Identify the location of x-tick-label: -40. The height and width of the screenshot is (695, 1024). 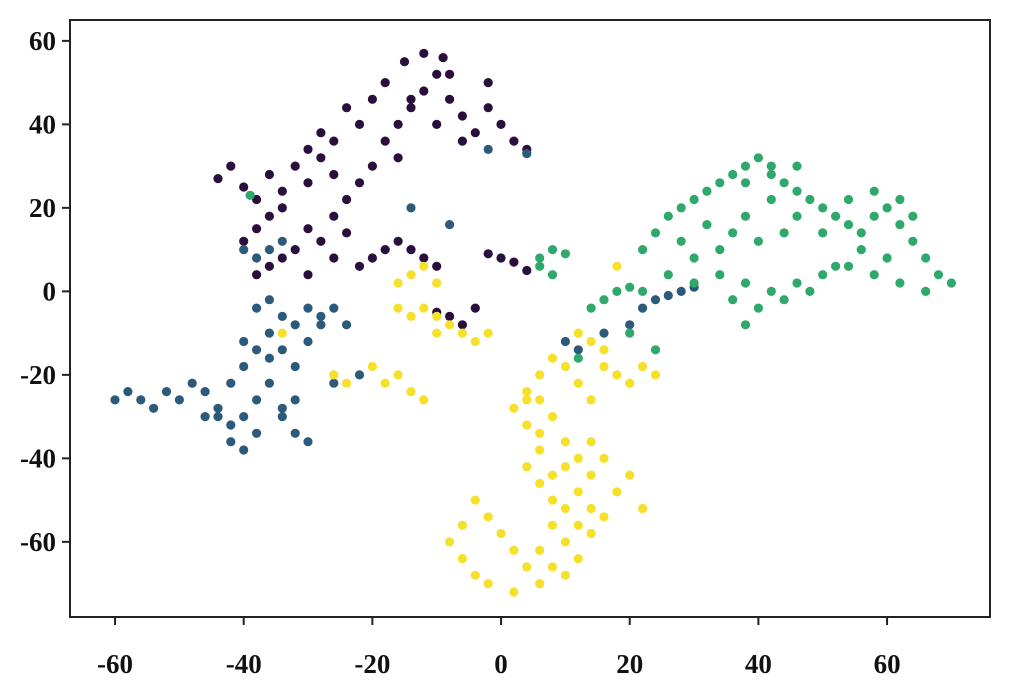
(244, 664).